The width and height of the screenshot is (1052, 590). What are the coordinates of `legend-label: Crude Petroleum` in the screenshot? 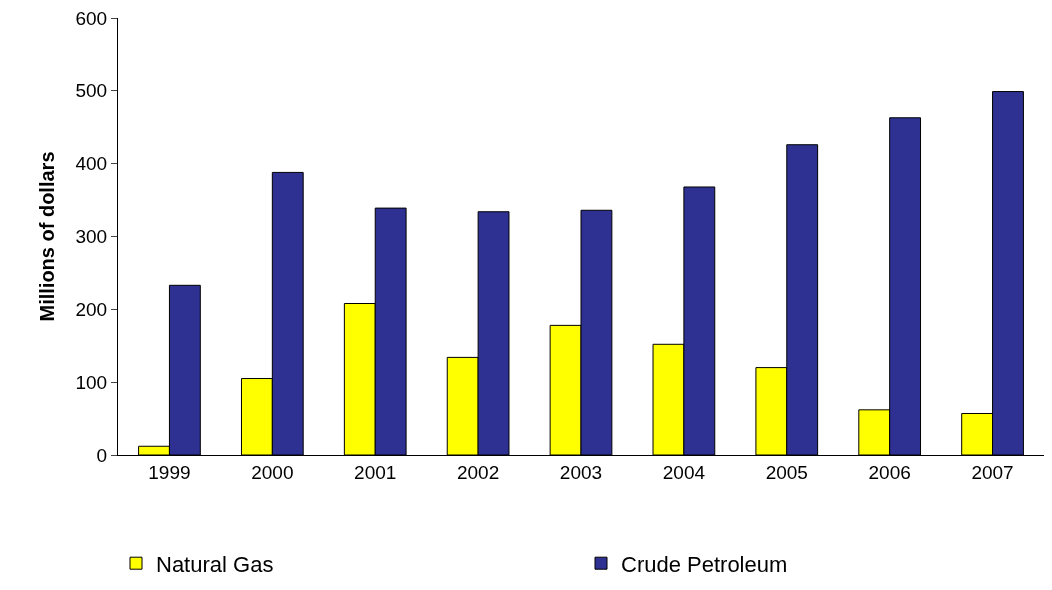 It's located at (704, 564).